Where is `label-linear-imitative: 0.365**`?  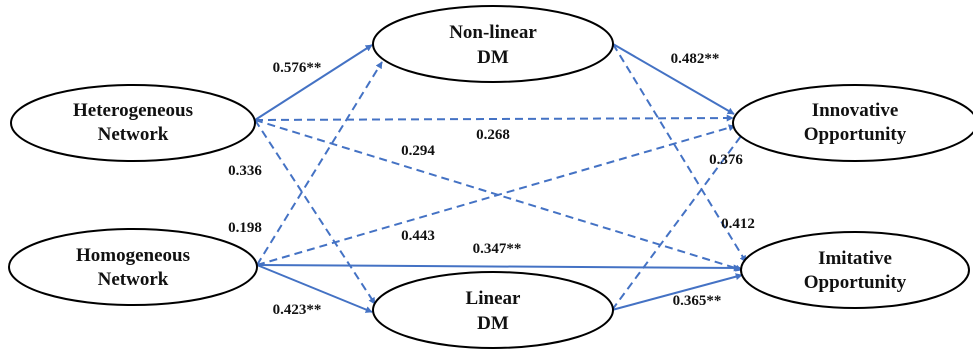 label-linear-imitative: 0.365** is located at coordinates (697, 301).